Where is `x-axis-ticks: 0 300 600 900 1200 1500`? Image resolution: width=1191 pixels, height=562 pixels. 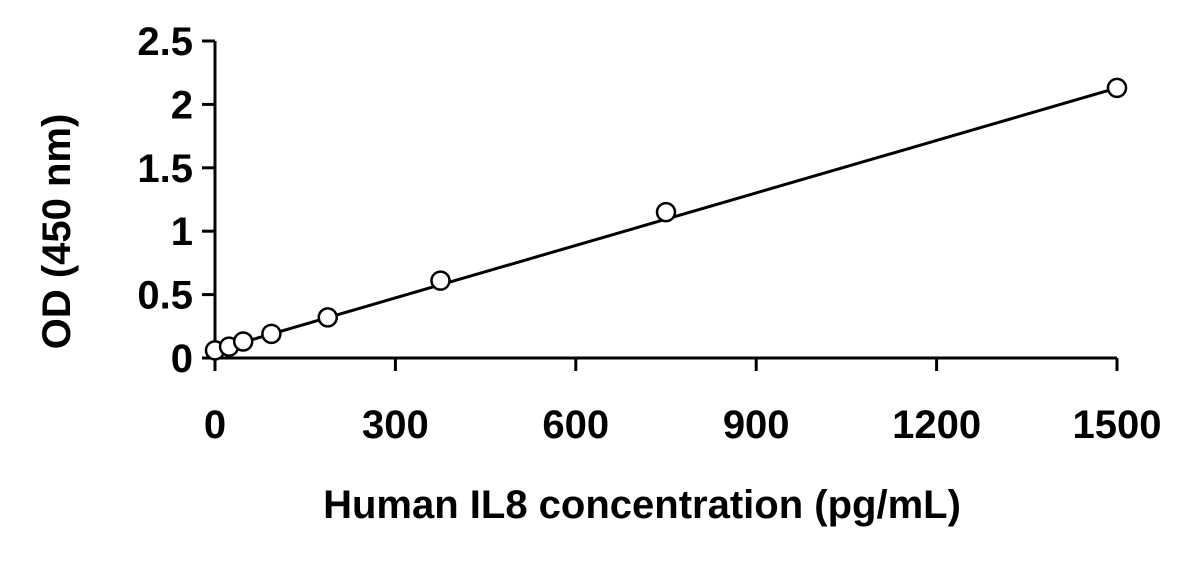 x-axis-ticks: 0 300 600 900 1200 1500 is located at coordinates (683, 402).